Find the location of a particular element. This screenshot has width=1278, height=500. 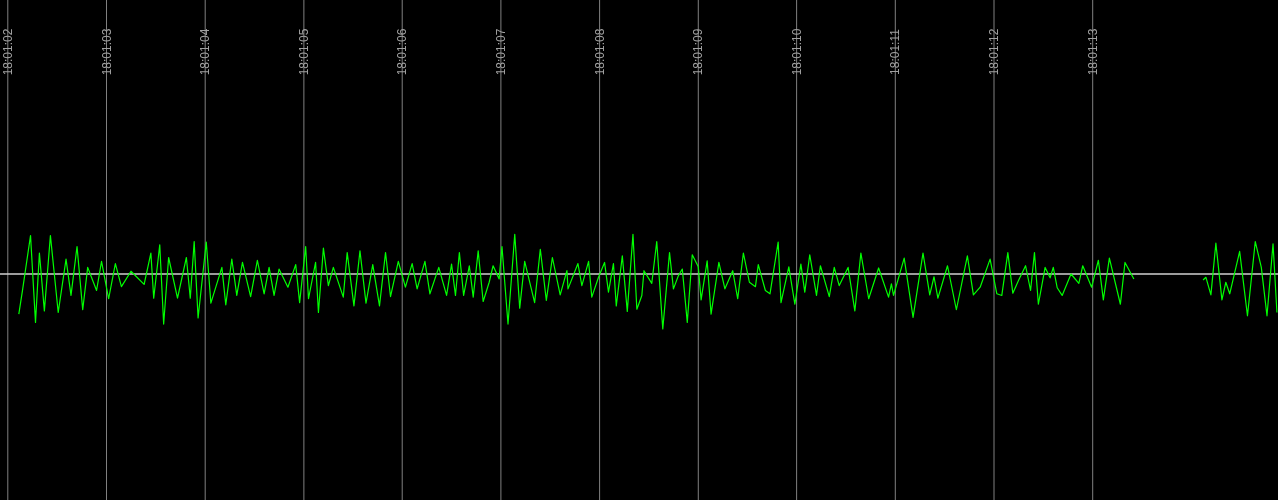

x-tick-label: 18:01:02 is located at coordinates (7, 52).